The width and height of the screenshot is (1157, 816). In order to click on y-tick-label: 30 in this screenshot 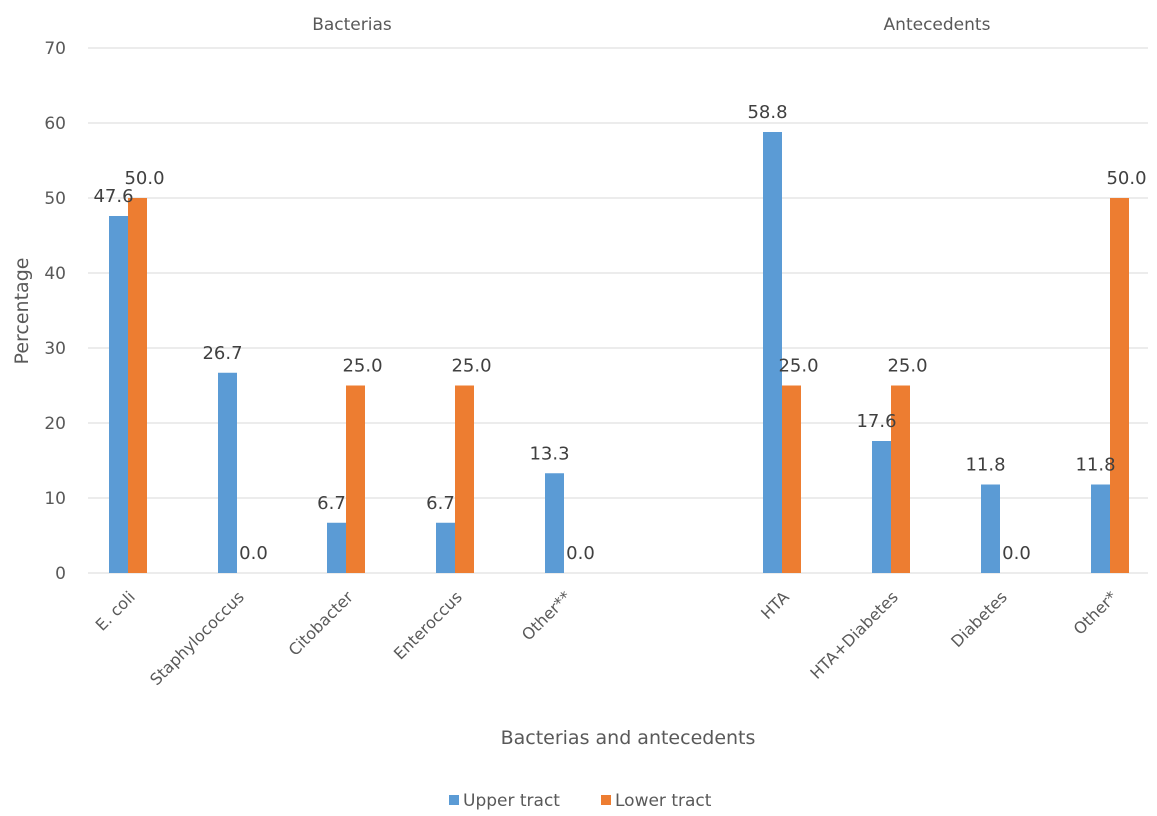, I will do `click(55, 349)`.